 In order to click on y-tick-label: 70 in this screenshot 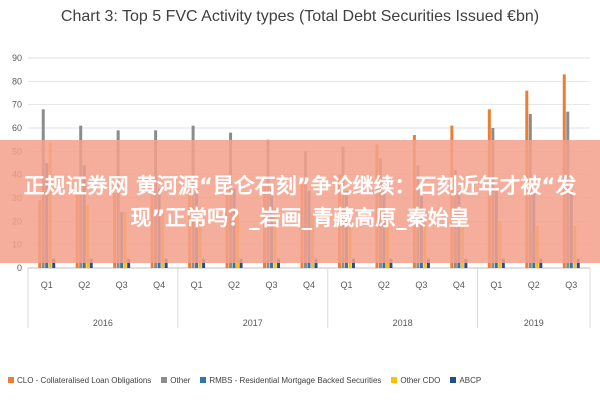, I will do `click(17, 105)`.